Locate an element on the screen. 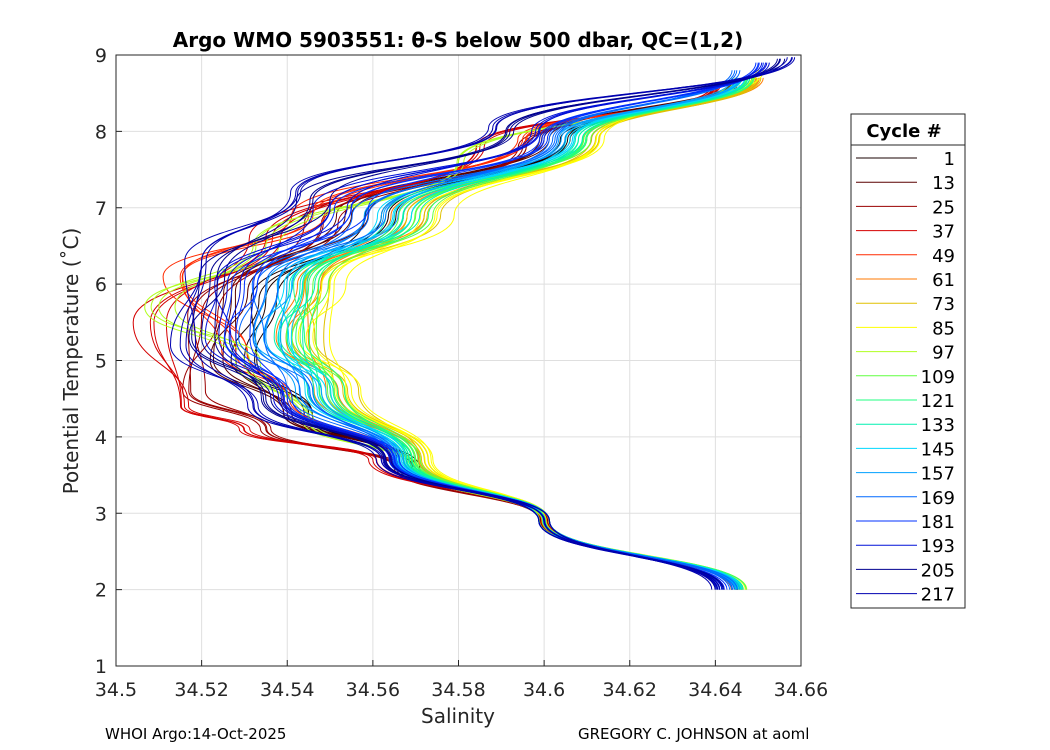 This screenshot has width=1050, height=750. x-tick-label: 34.66 is located at coordinates (801, 690).